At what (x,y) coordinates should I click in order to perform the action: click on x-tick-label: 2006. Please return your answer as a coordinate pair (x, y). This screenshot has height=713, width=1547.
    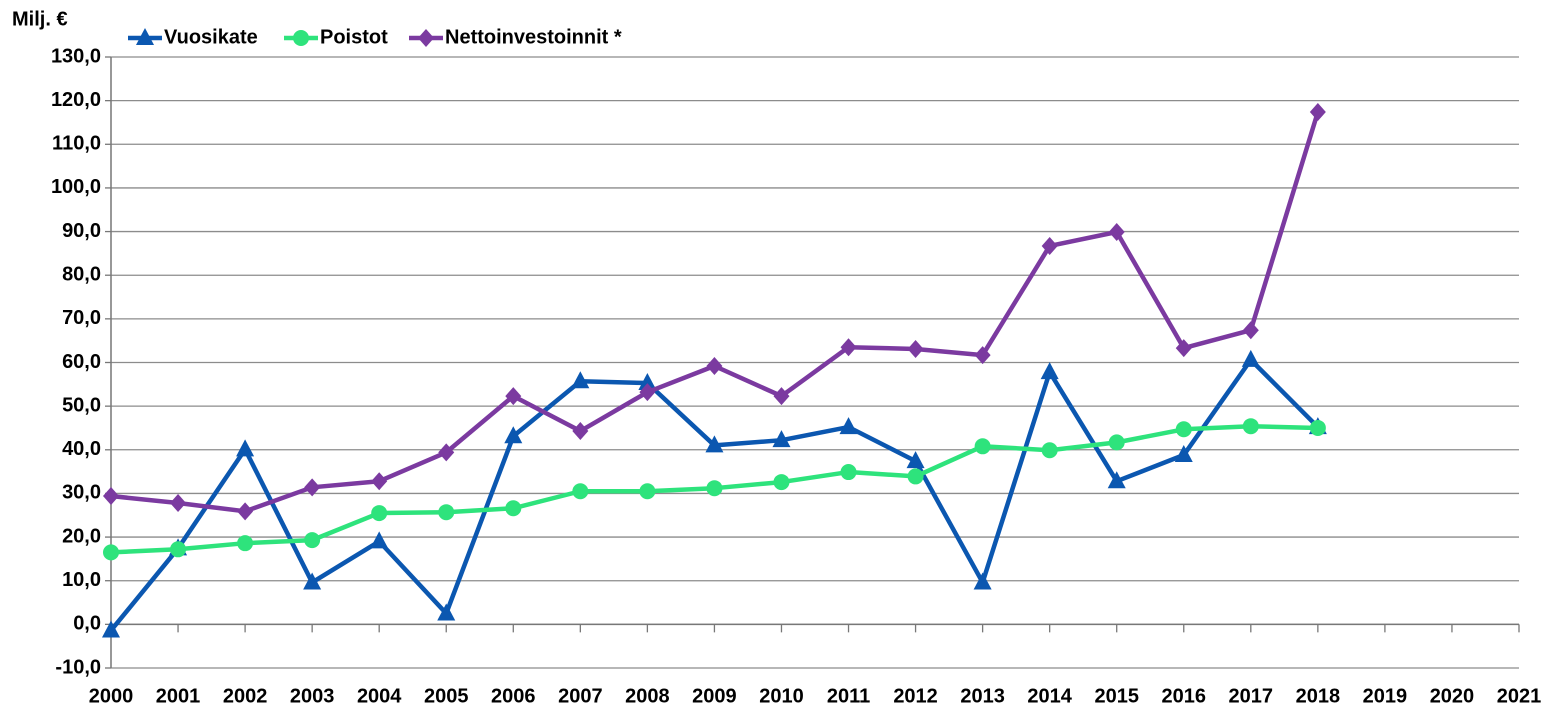
    Looking at the image, I should click on (513, 696).